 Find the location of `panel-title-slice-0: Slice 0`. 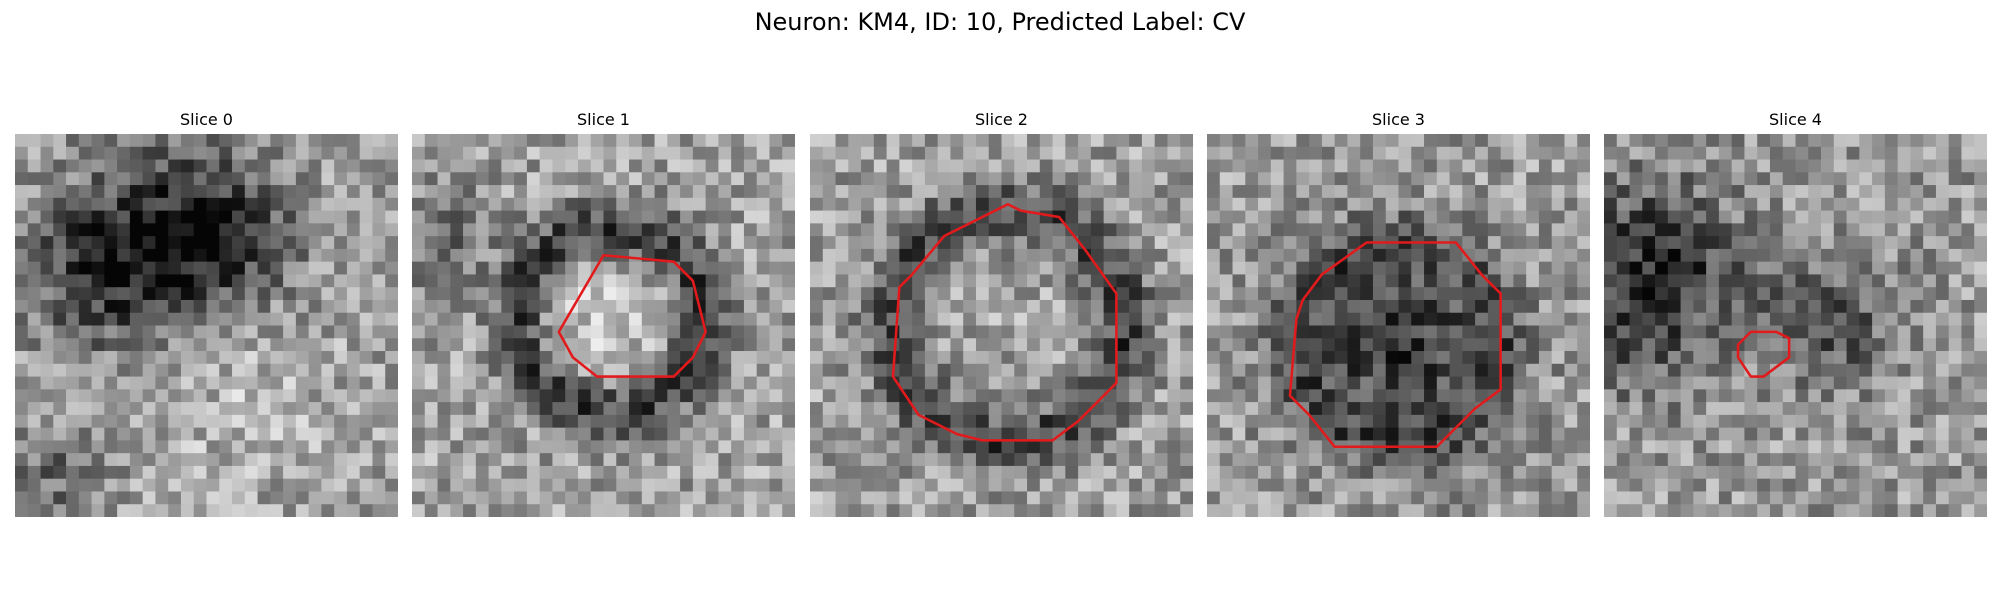

panel-title-slice-0: Slice 0 is located at coordinates (206, 119).